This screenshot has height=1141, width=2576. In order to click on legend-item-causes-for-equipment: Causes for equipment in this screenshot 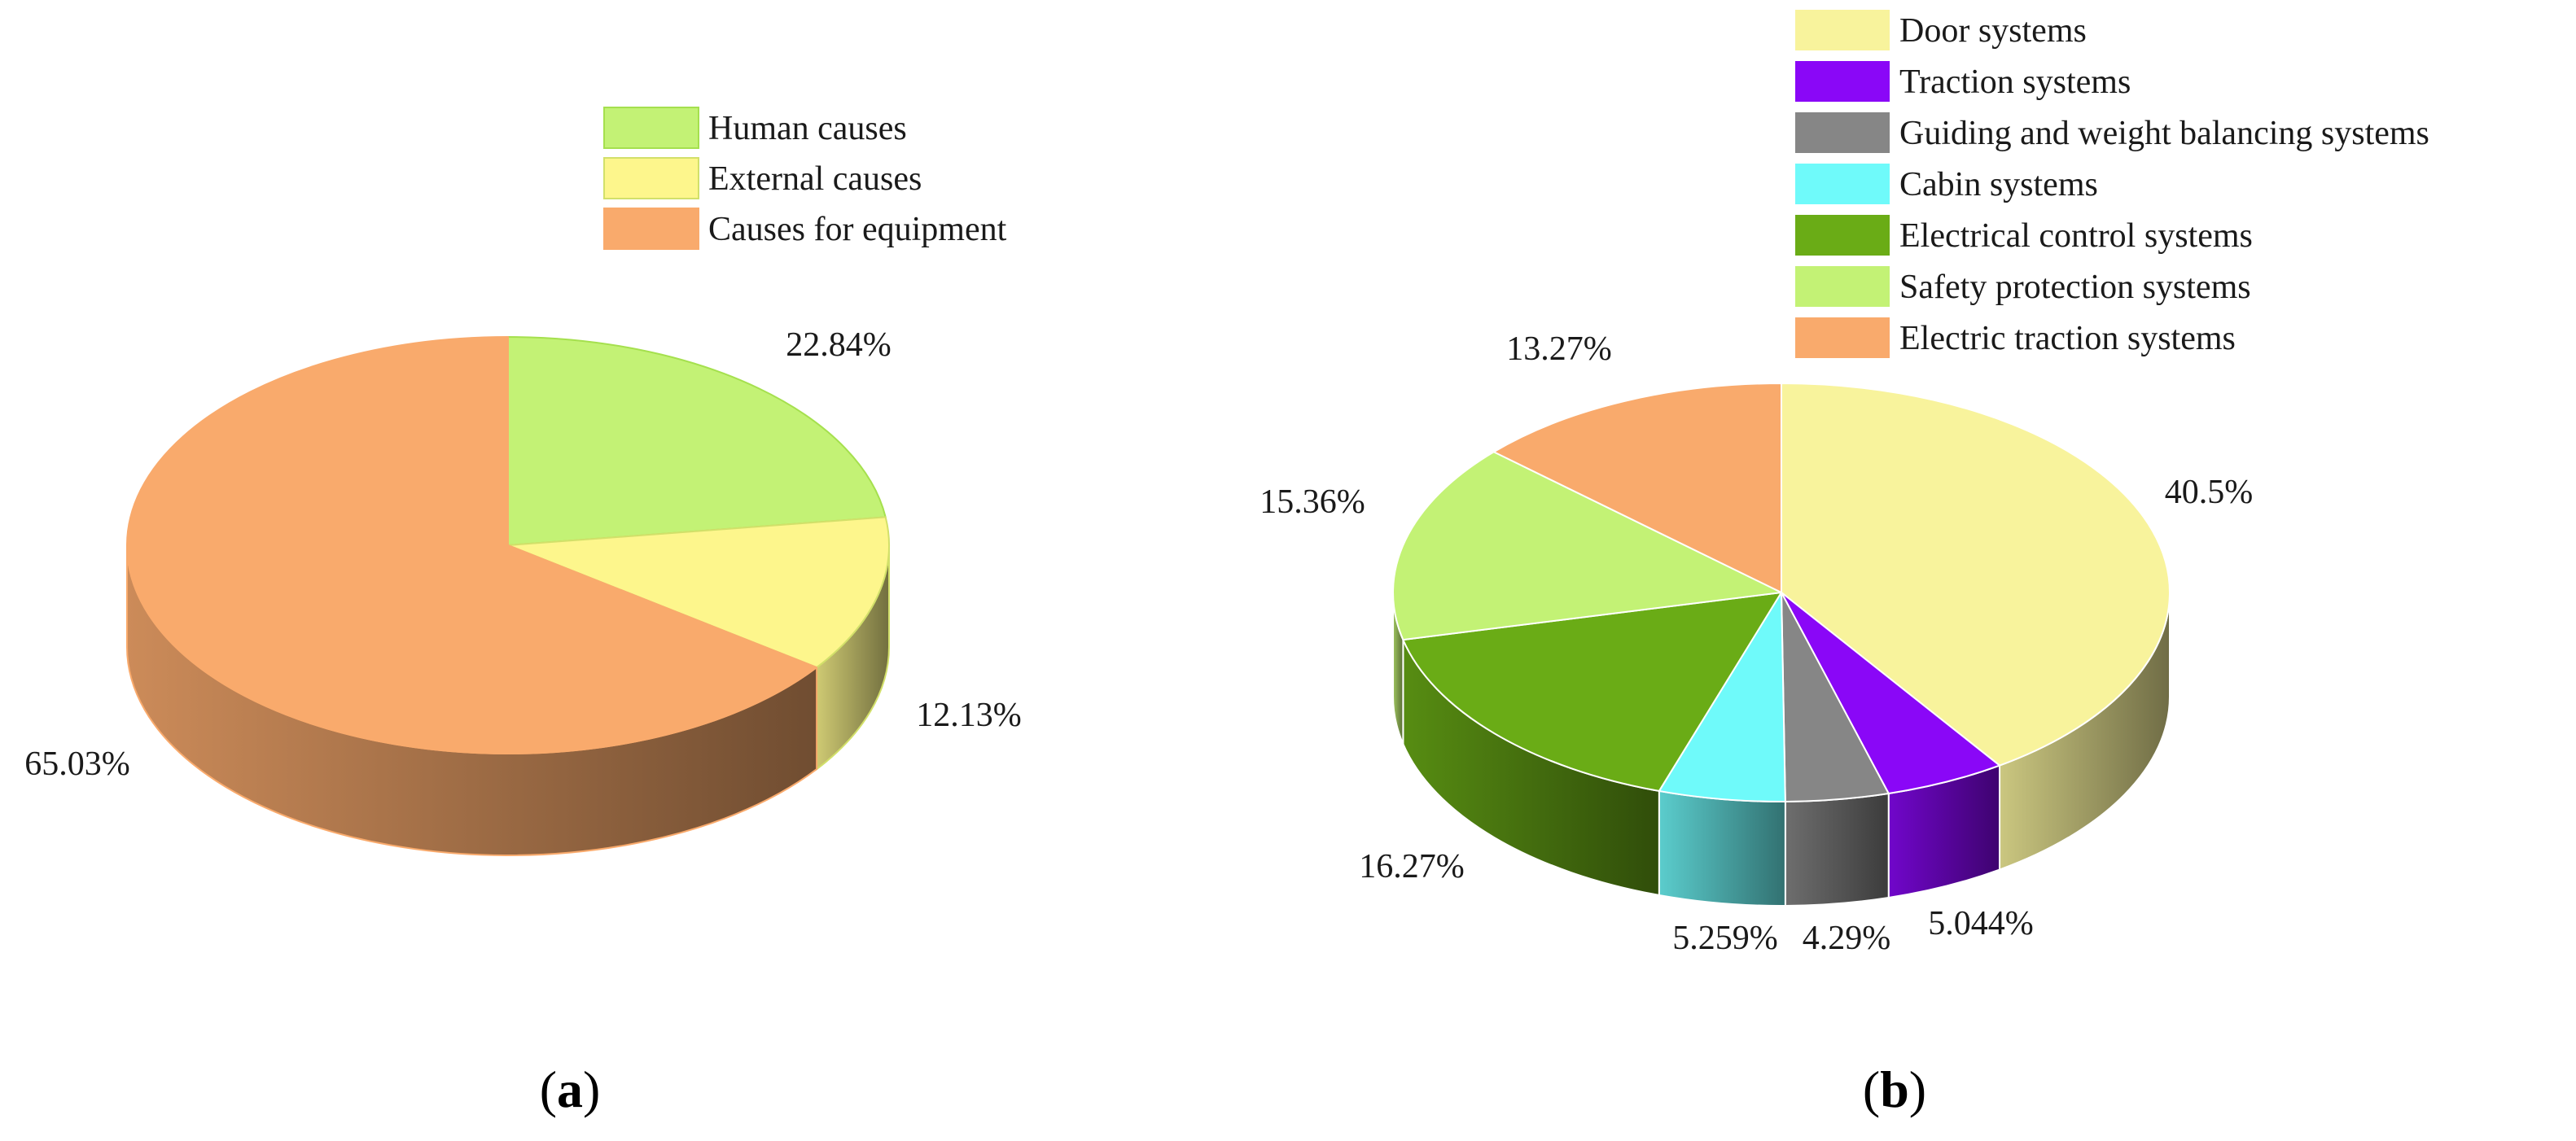, I will do `click(805, 229)`.